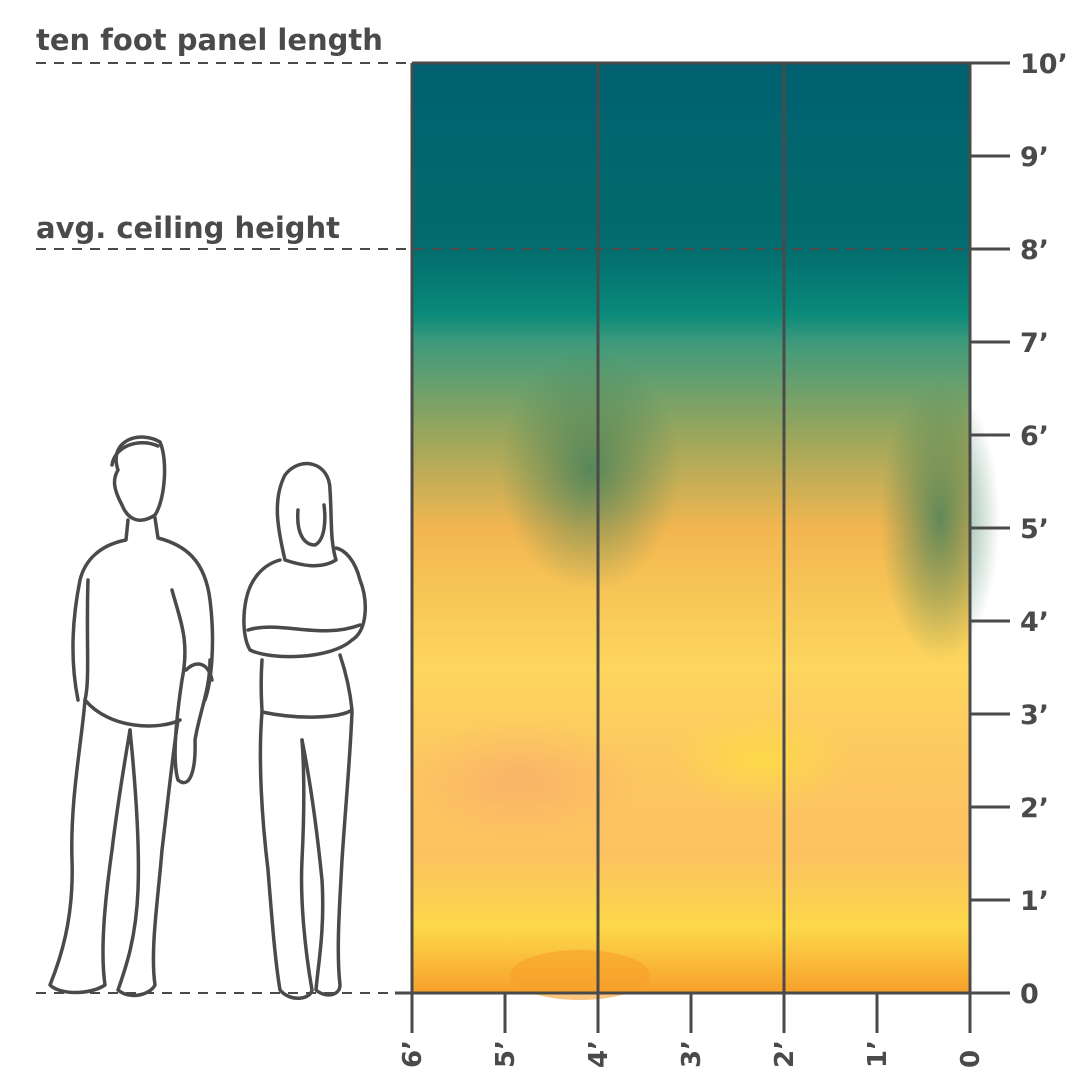 The image size is (1080, 1080). I want to click on woman-figure-icon, so click(304, 730).